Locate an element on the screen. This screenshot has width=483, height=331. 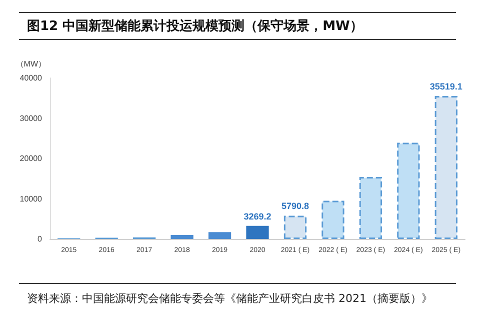
data-label: 5790.8 is located at coordinates (295, 206).